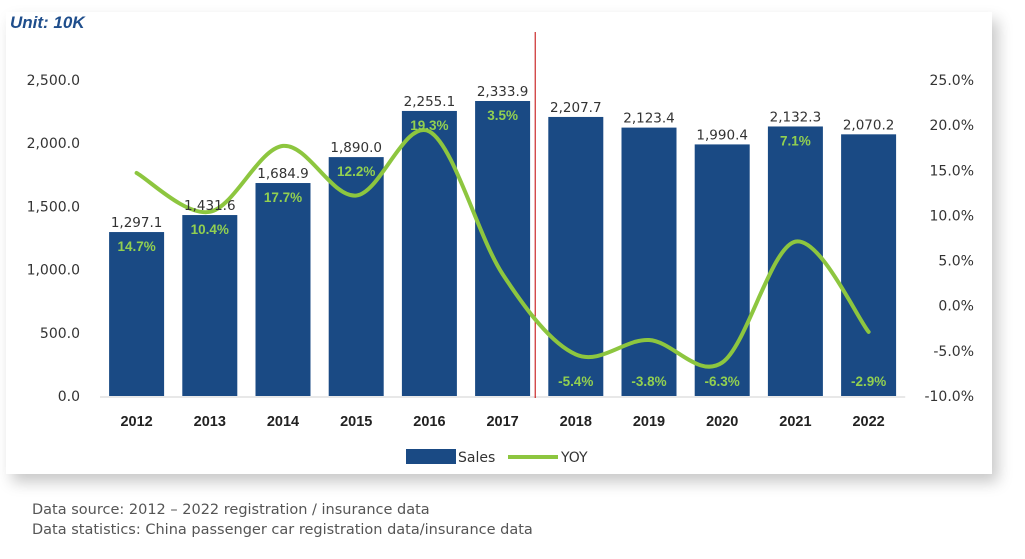 Image resolution: width=1025 pixels, height=559 pixels. I want to click on yoy-data-label: 14.7%, so click(136, 246).